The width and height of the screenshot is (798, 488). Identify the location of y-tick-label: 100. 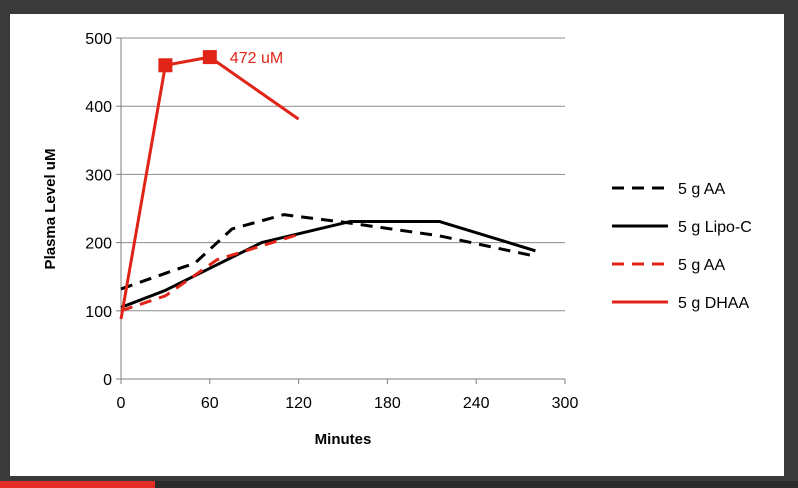
(98, 312).